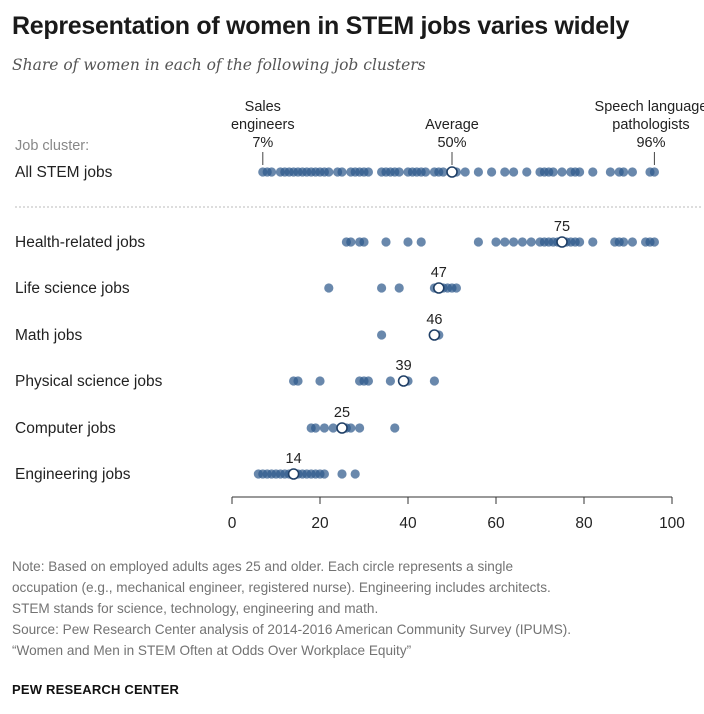 Image resolution: width=704 pixels, height=714 pixels. I want to click on annotation-text: 7%, so click(262, 143).